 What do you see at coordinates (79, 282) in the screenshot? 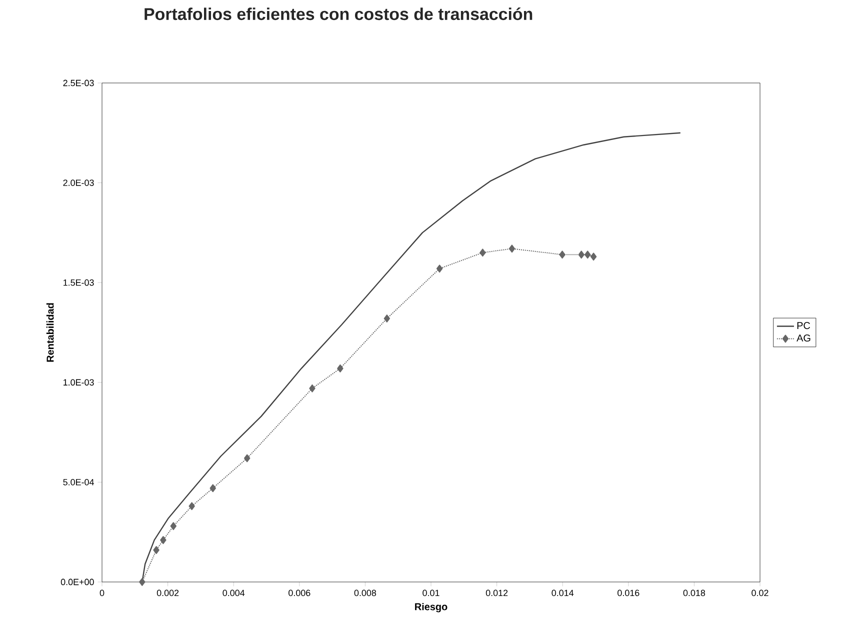
I see `y-tick-label: 1.5E-03` at bounding box center [79, 282].